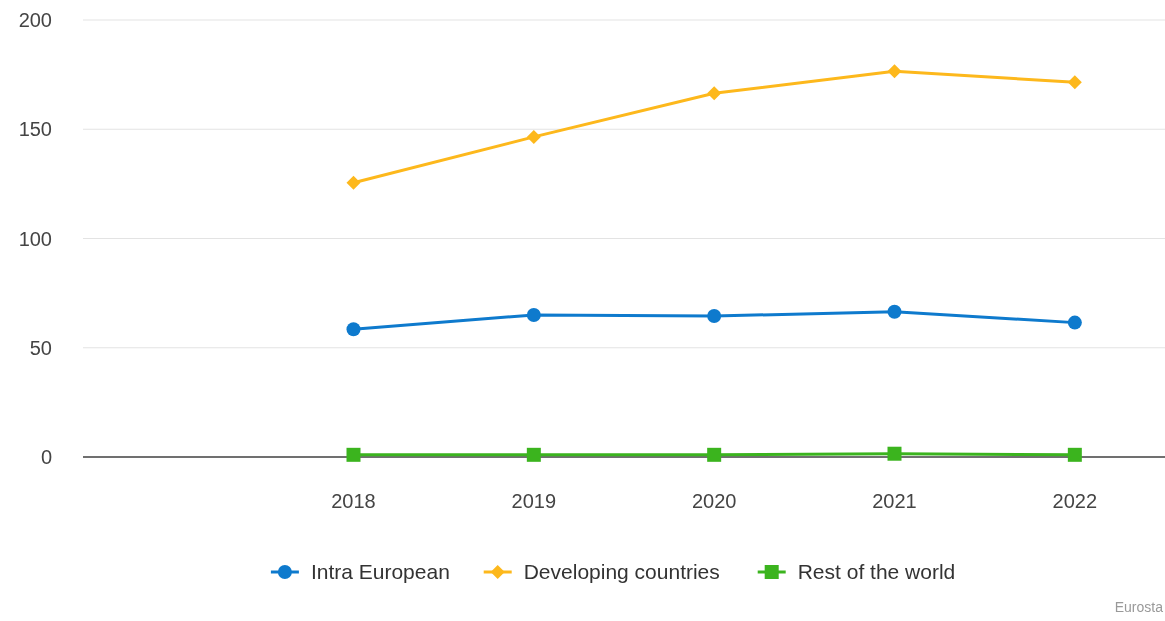 The height and width of the screenshot is (621, 1165). What do you see at coordinates (40, 347) in the screenshot?
I see `y-tick-label: 50` at bounding box center [40, 347].